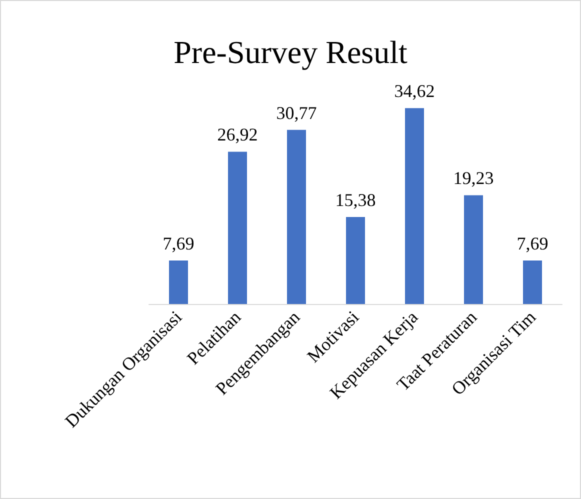 Image resolution: width=581 pixels, height=499 pixels. What do you see at coordinates (237, 134) in the screenshot?
I see `data-label: 26,92` at bounding box center [237, 134].